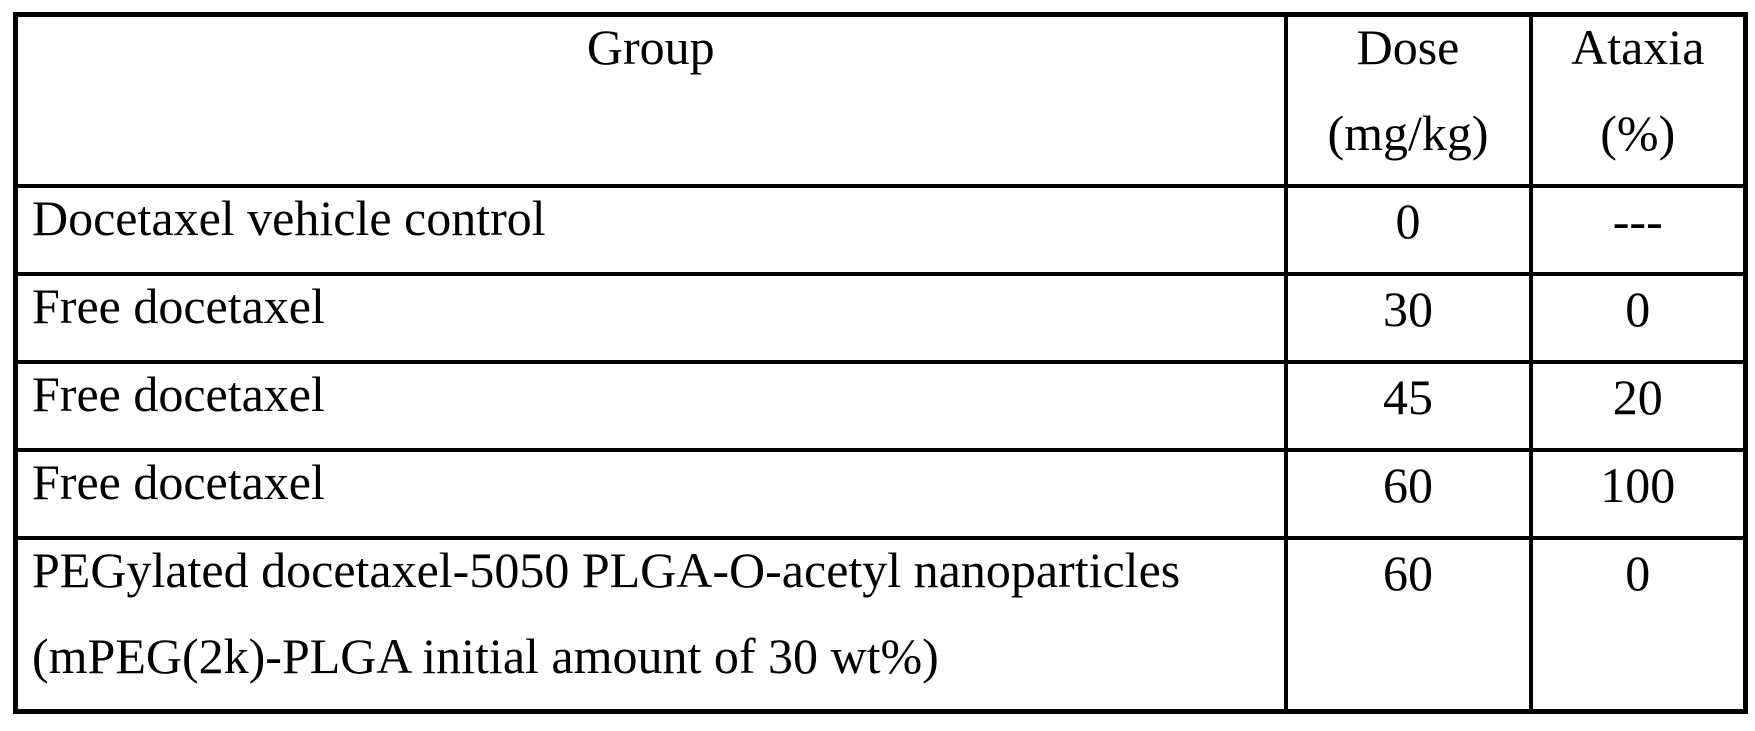 This screenshot has height=731, width=1755. I want to click on column-header-ataxia: Ataxia (%), so click(1638, 100).